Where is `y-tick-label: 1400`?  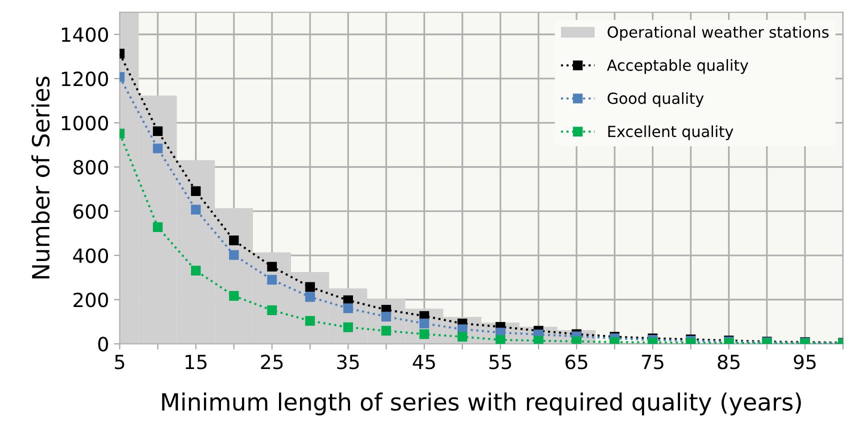
y-tick-label: 1400 is located at coordinates (85, 34).